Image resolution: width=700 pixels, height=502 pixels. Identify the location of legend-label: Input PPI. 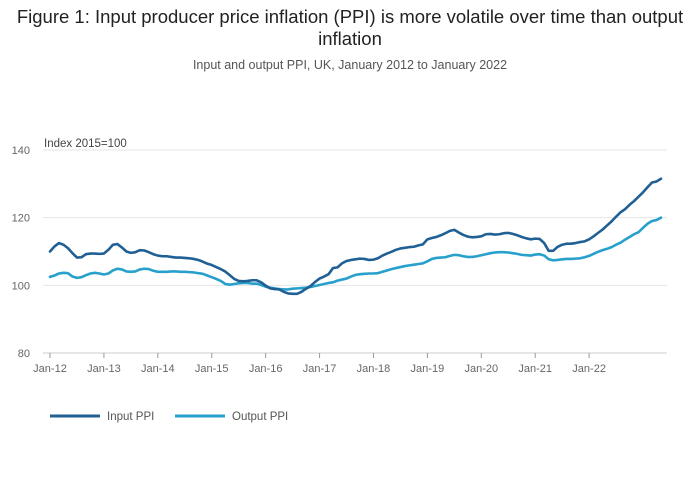
(130, 417).